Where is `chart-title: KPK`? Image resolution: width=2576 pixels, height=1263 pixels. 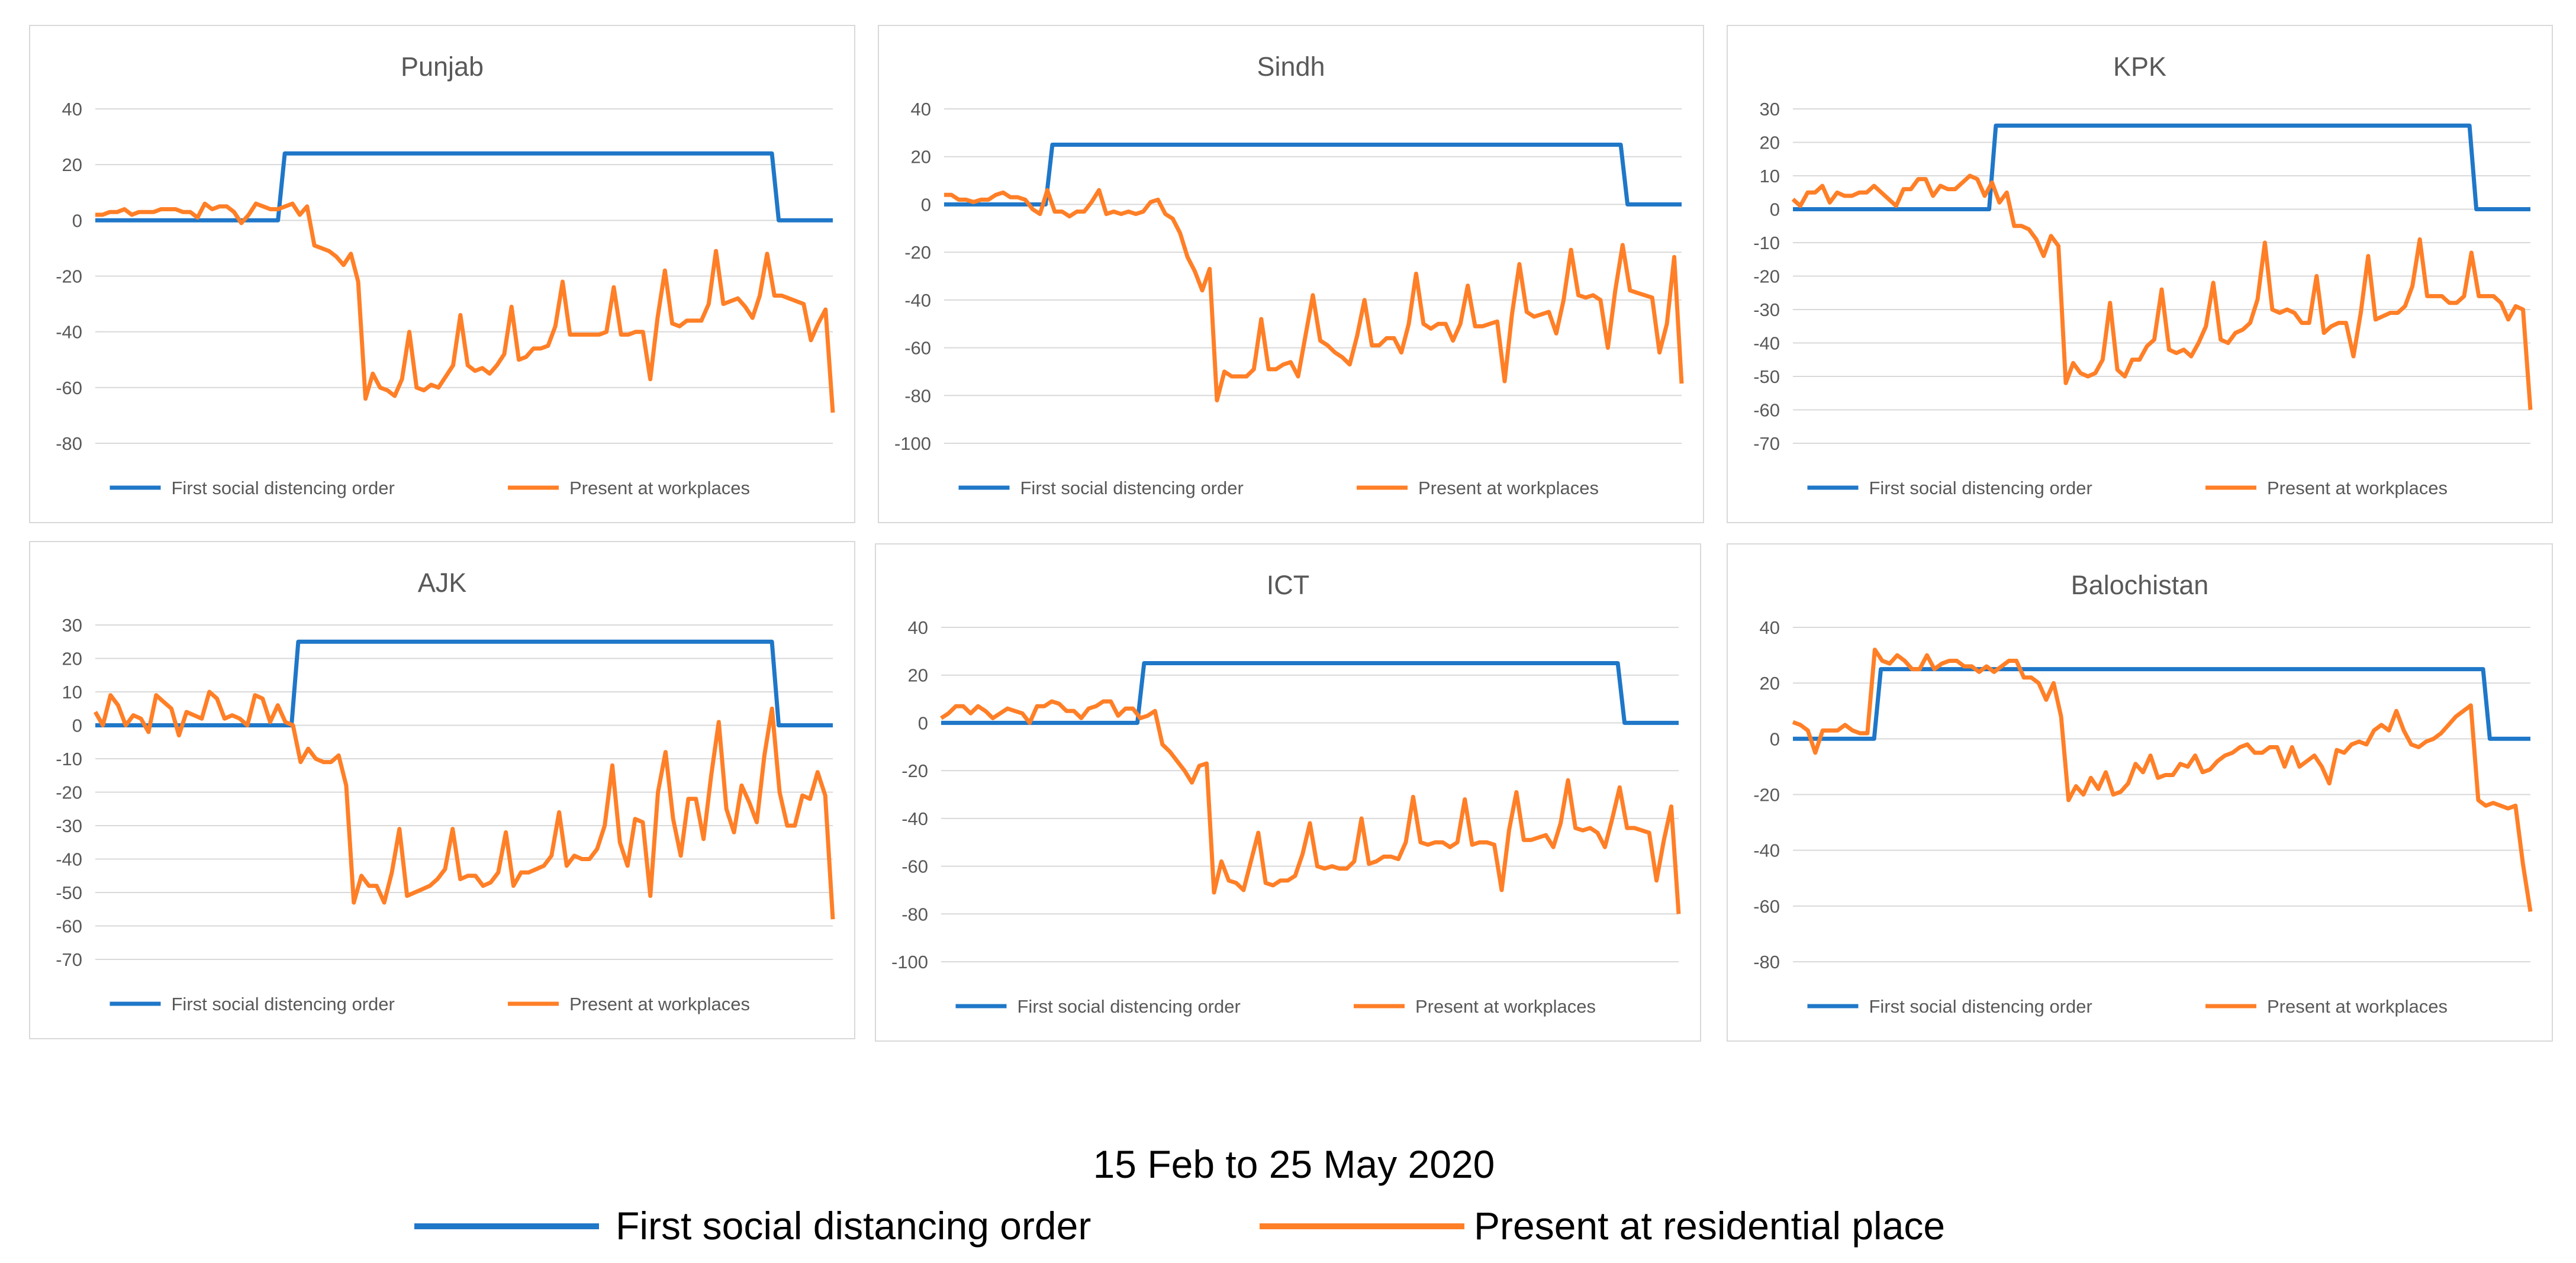
chart-title: KPK is located at coordinates (2139, 66).